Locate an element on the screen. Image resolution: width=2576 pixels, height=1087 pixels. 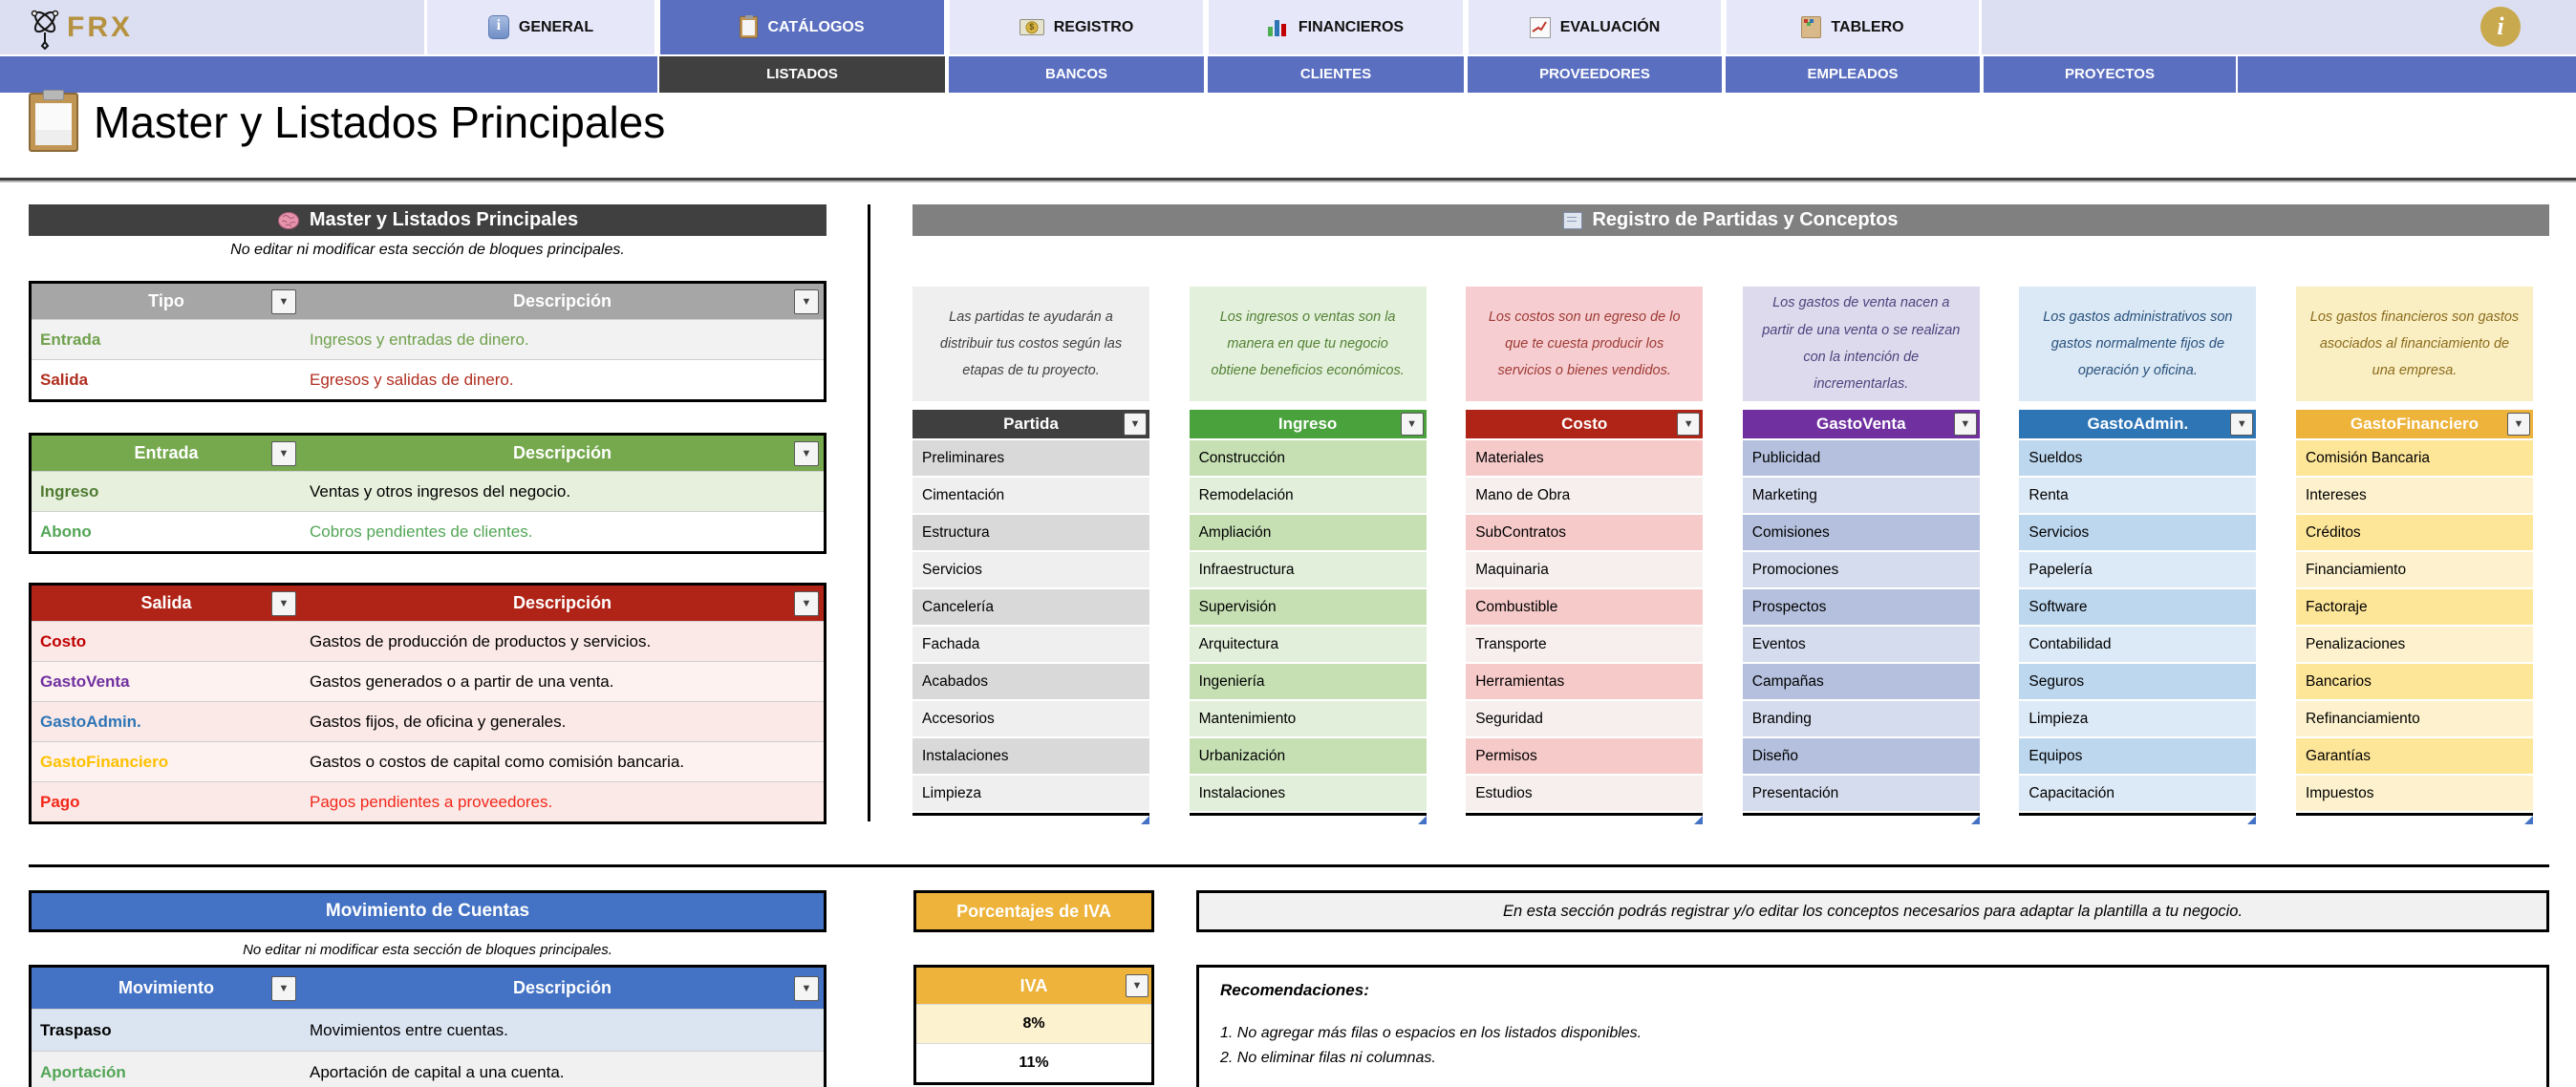
tab-financieros: FINANCIEROS is located at coordinates (1336, 27).